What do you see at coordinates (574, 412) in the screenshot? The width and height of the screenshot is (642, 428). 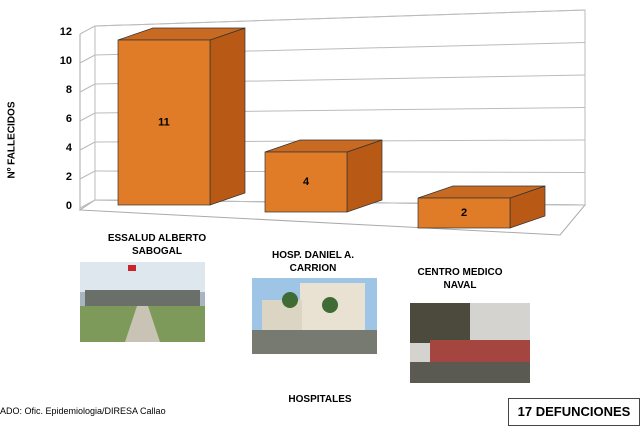 I see `total-box: 17 DEFUNCIONES` at bounding box center [574, 412].